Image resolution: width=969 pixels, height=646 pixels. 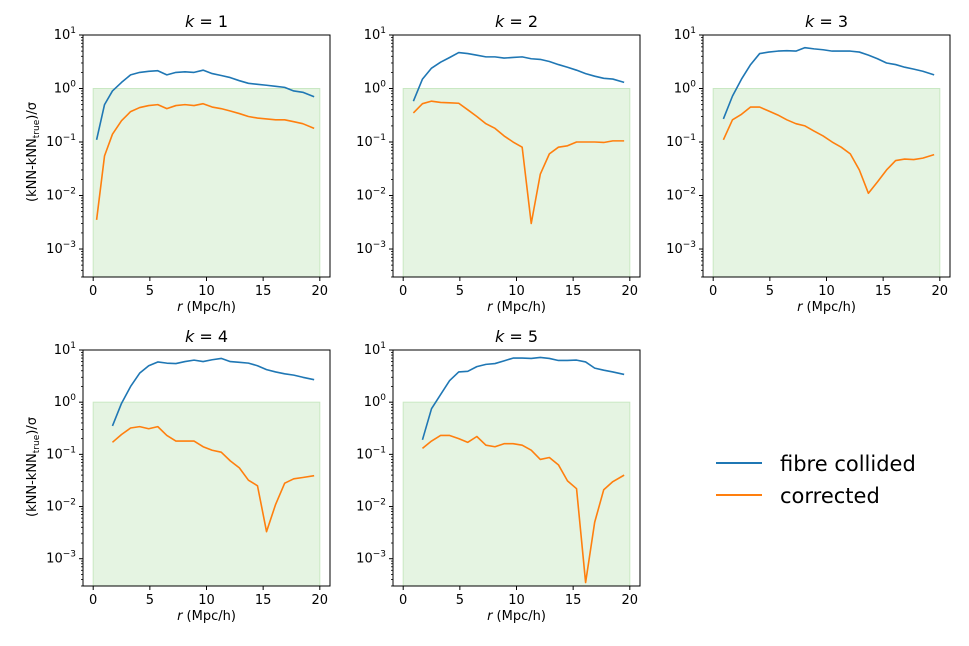 What do you see at coordinates (826, 21) in the screenshot?
I see `panel-title: k = 3` at bounding box center [826, 21].